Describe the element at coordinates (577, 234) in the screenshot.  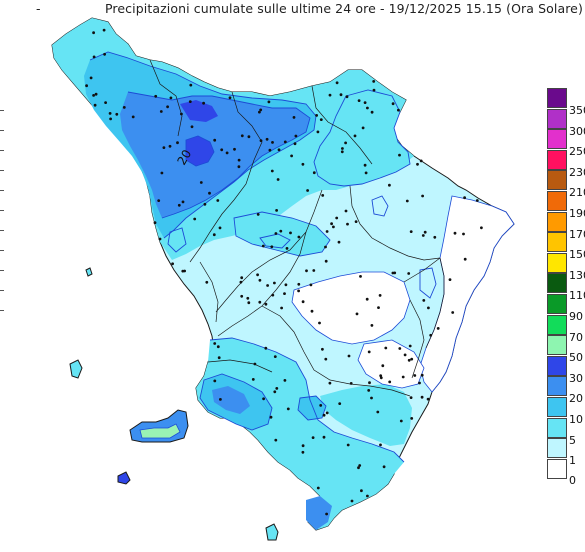
I see `legend-label: 170` at that location.